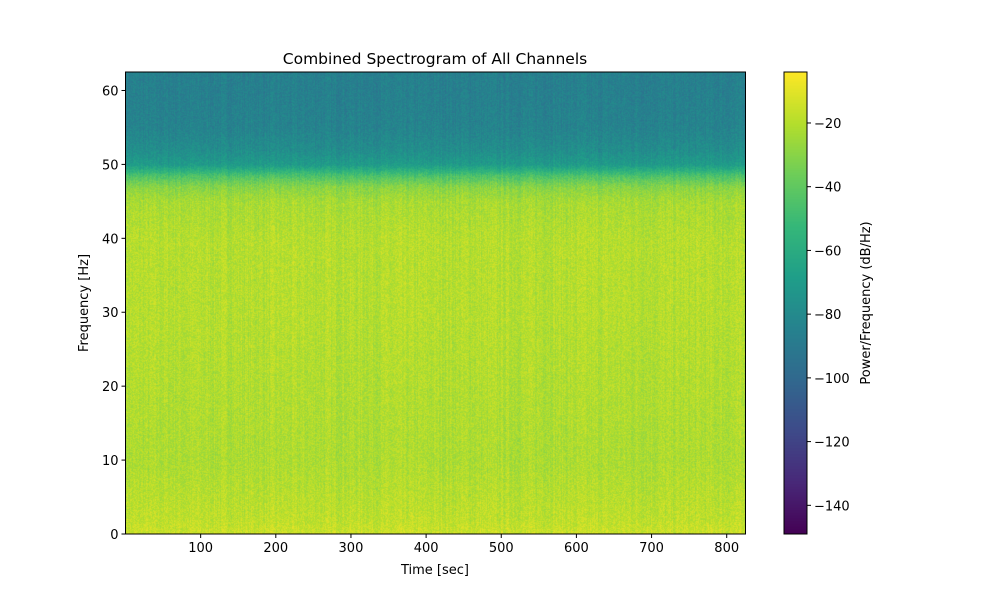  I want to click on colorbar-tick-label: −60, so click(827, 251).